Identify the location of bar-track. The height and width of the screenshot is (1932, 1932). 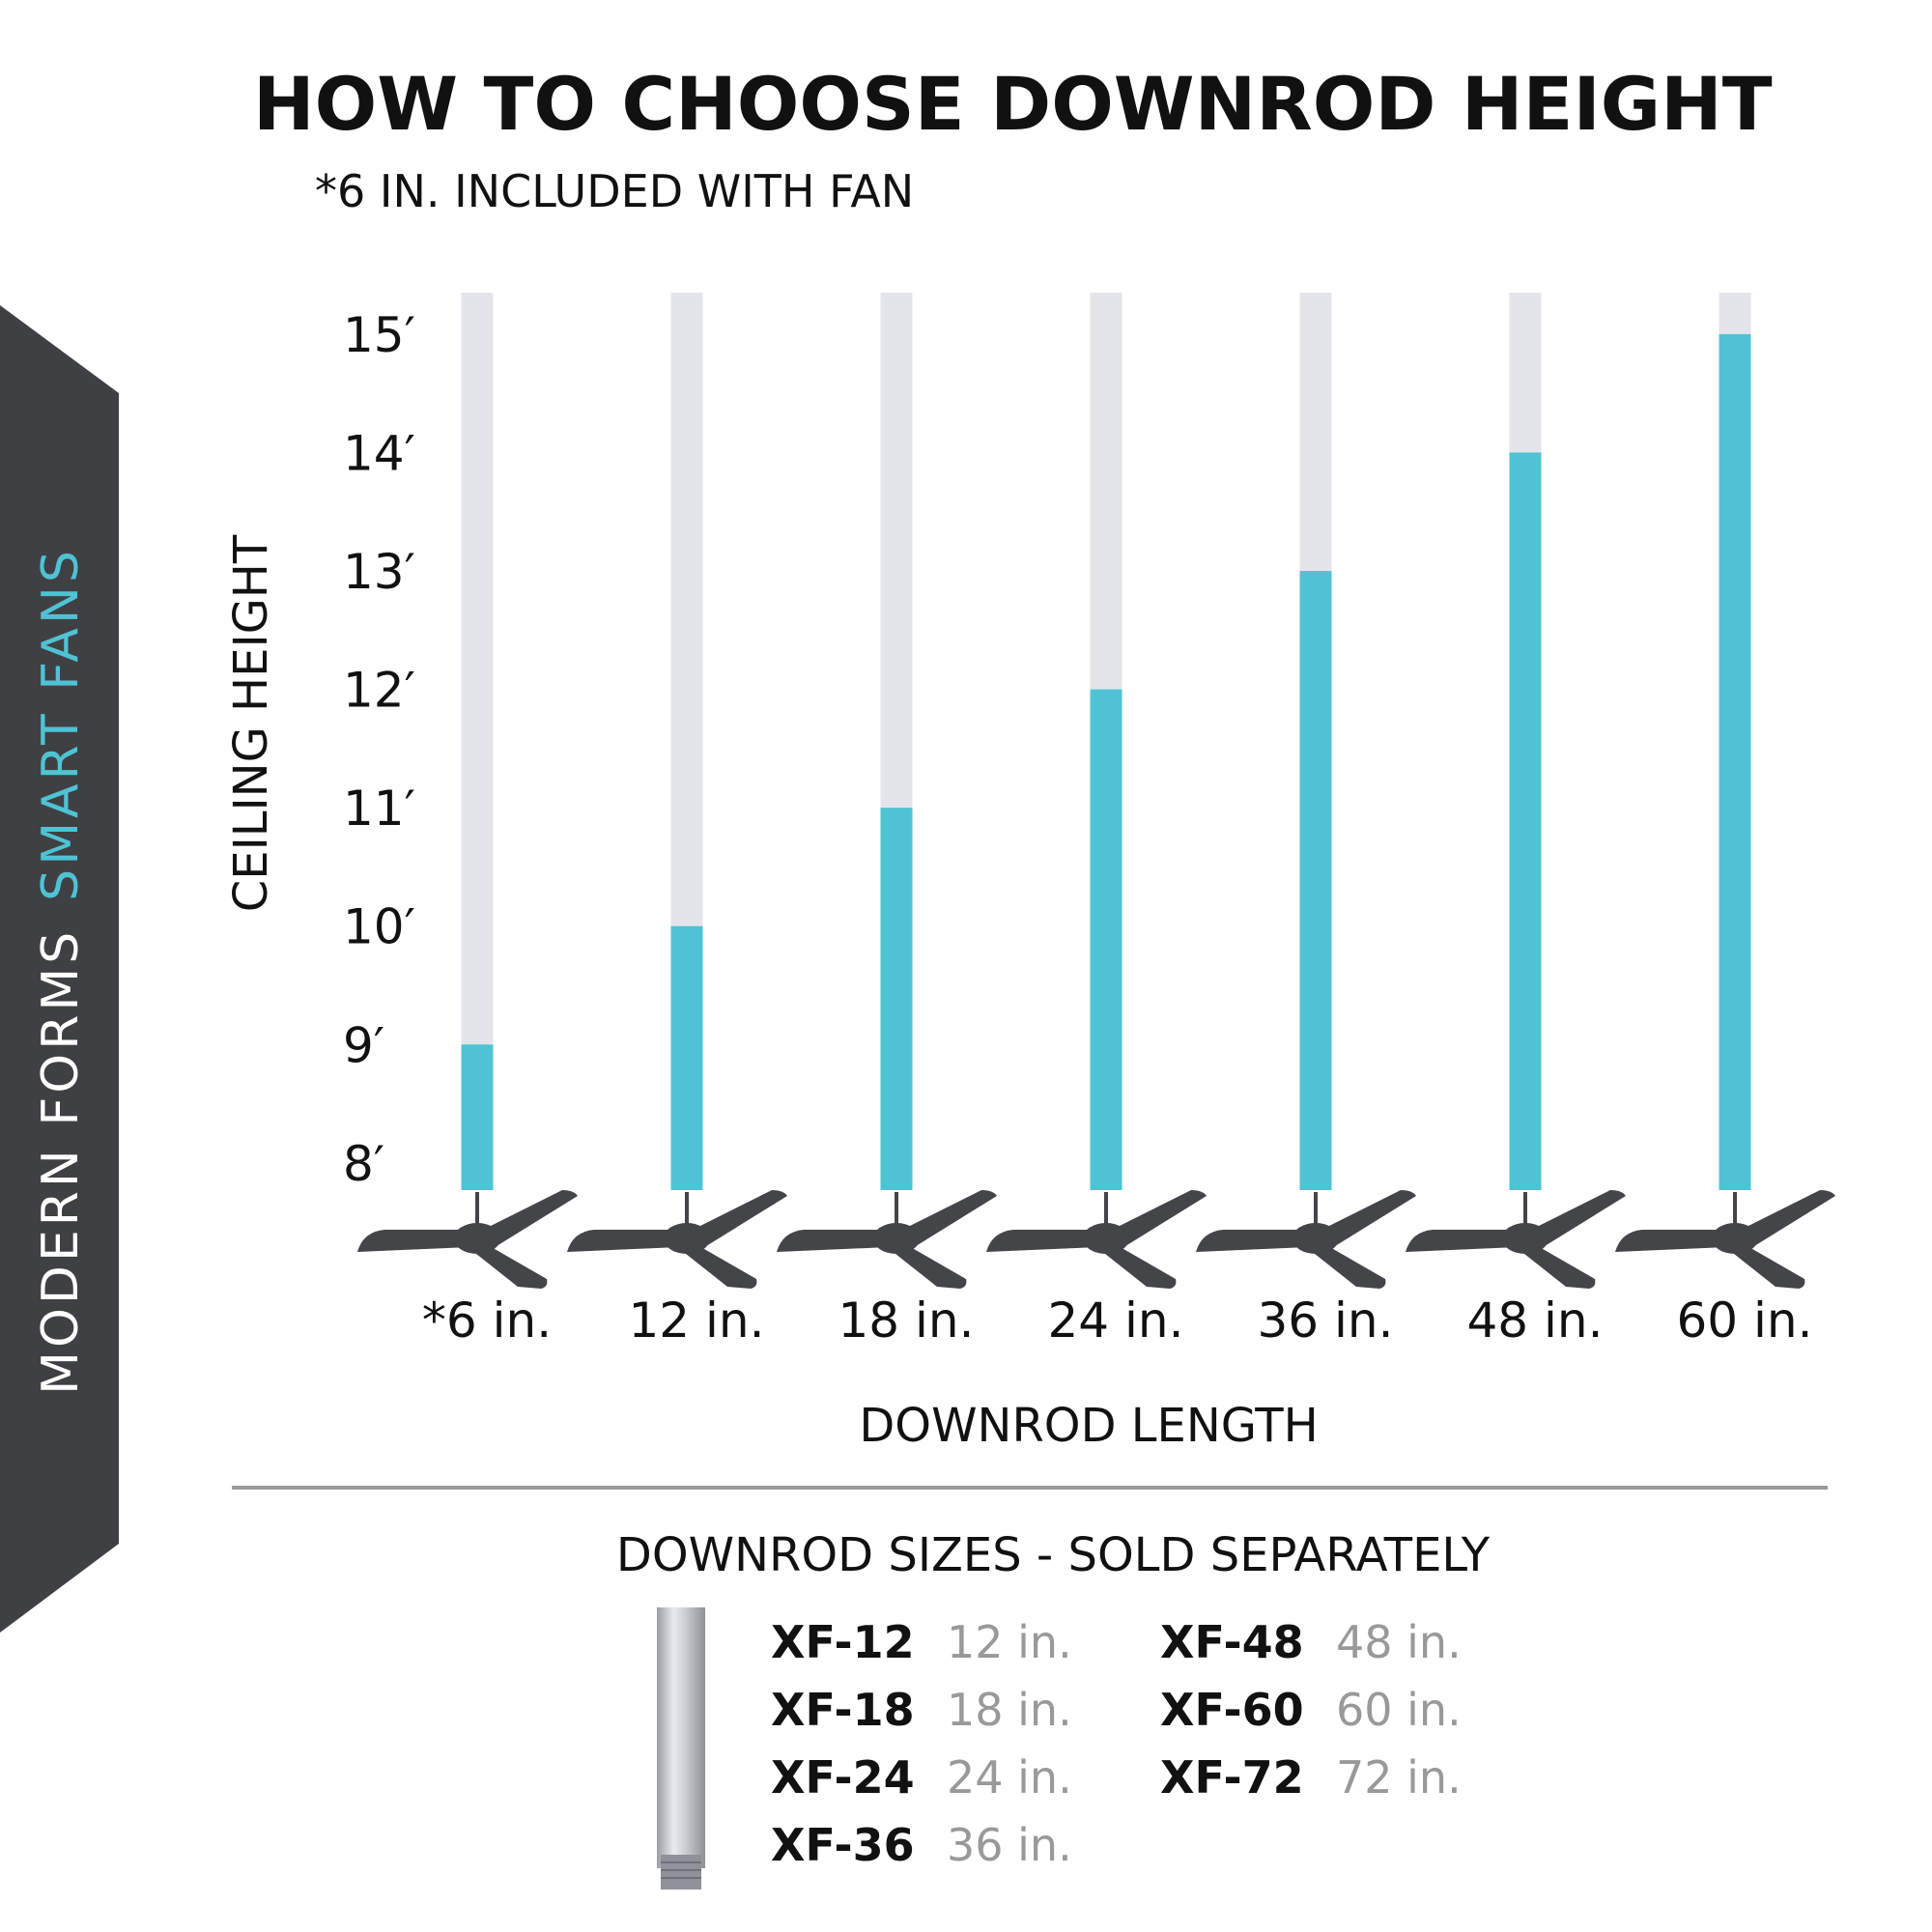
(477, 741).